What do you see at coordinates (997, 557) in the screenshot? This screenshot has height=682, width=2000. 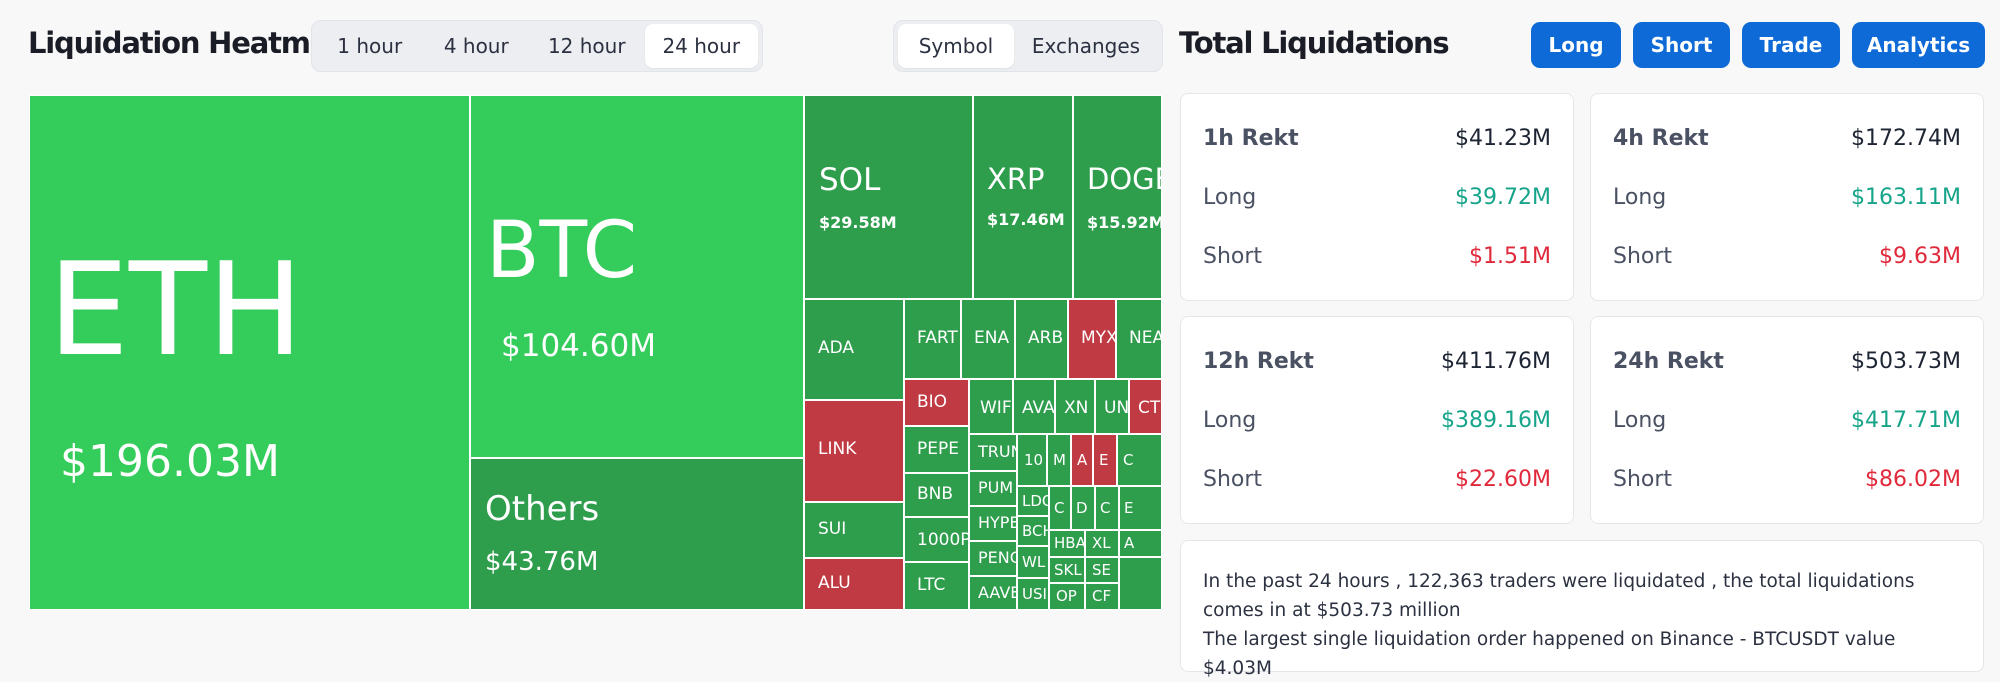 I see `tile-symbol: PENG` at bounding box center [997, 557].